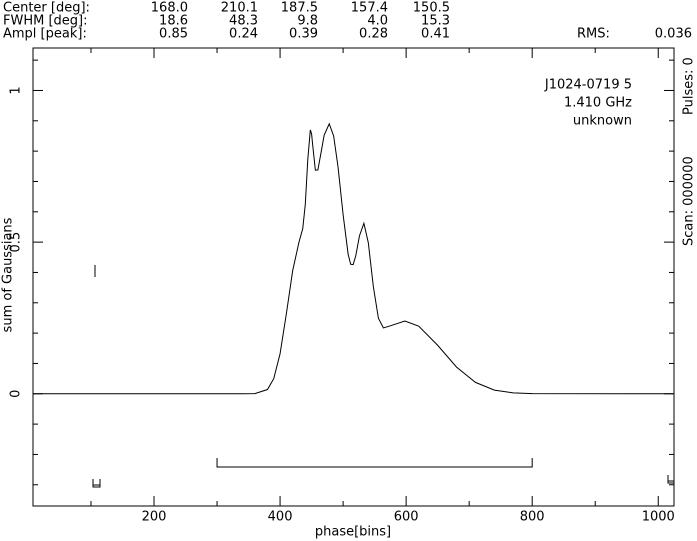 The height and width of the screenshot is (541, 697). I want to click on onpulse-bracket, so click(374, 463).